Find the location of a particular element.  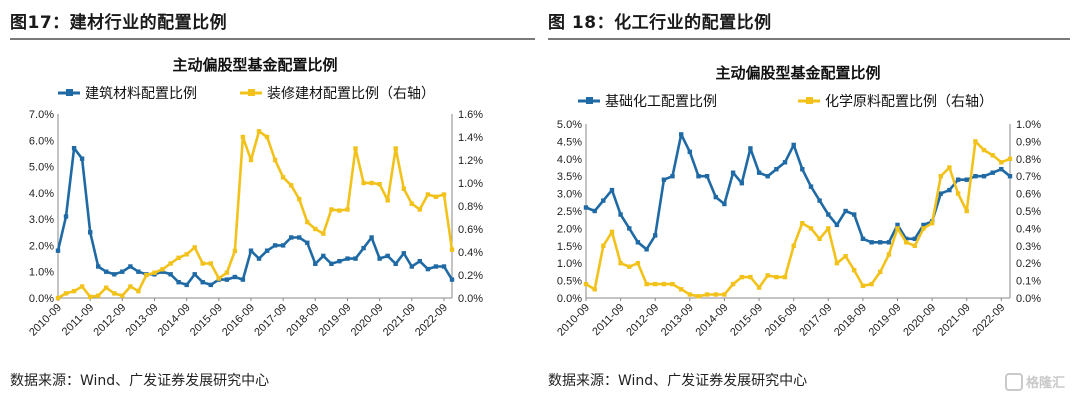

right-axis-tick-label: 1.2% is located at coordinates (470, 161).